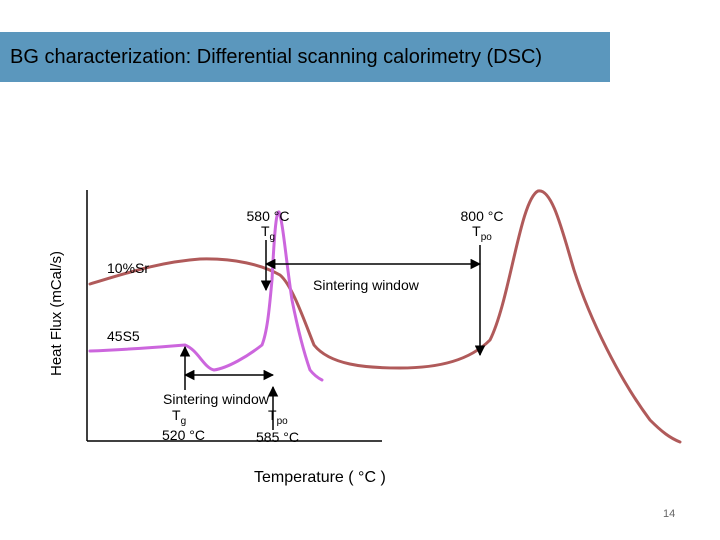 The image size is (720, 540). What do you see at coordinates (366, 285) in the screenshot?
I see `window-10sr-label: Sintering window` at bounding box center [366, 285].